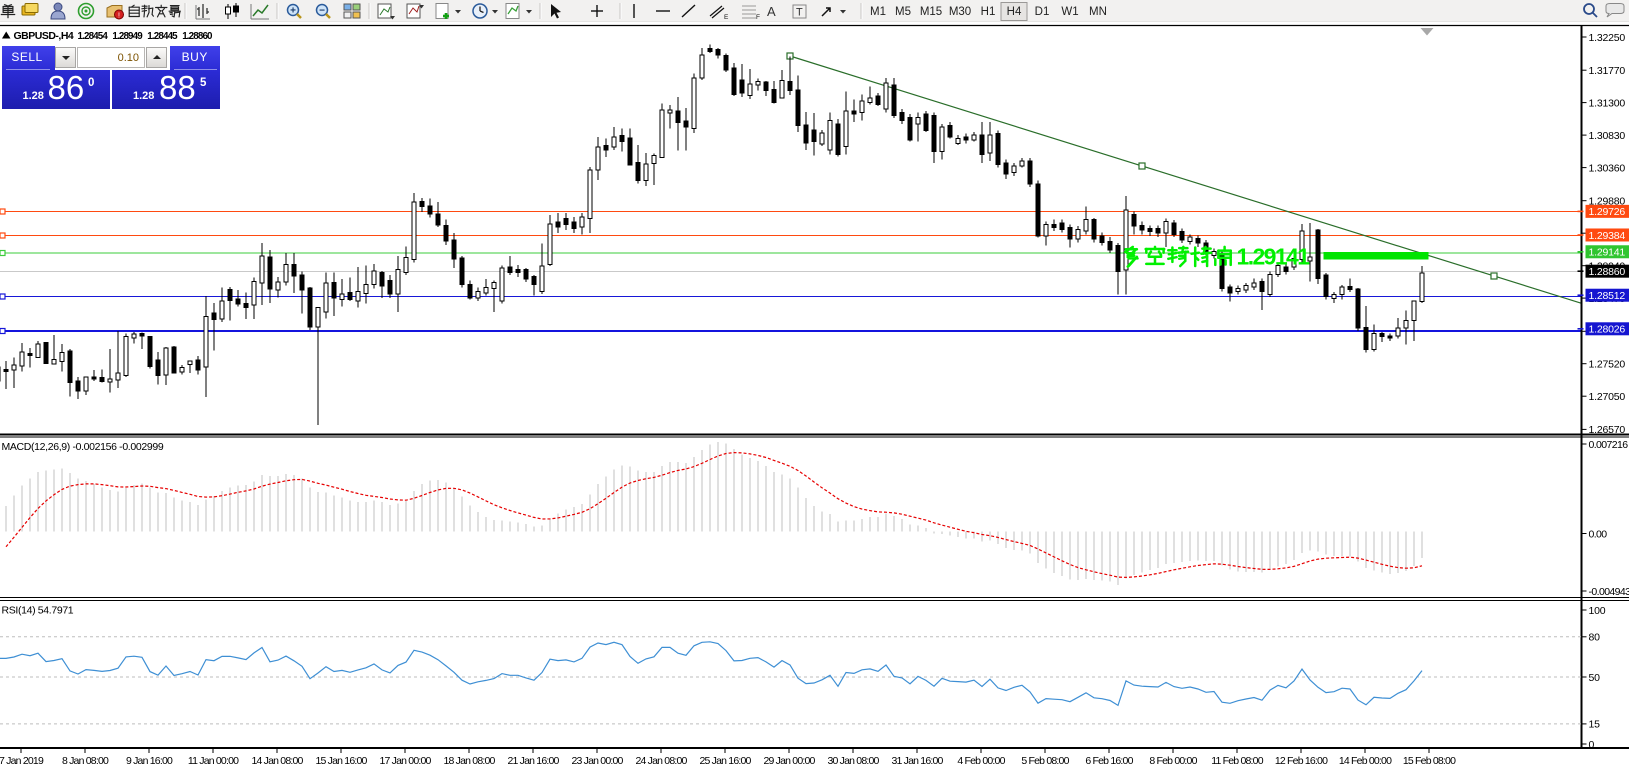 The image size is (1629, 770). What do you see at coordinates (789, 761) in the screenshot?
I see `svg-text: 29 Jan 00:00` at bounding box center [789, 761].